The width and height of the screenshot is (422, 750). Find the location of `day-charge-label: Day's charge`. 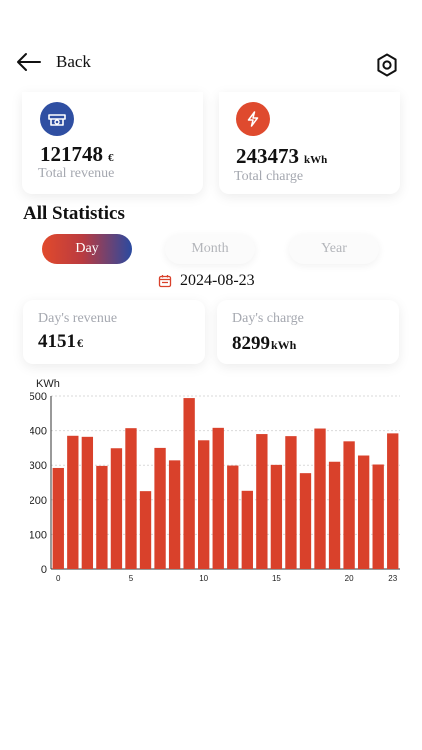

day-charge-label: Day's charge is located at coordinates (268, 318).